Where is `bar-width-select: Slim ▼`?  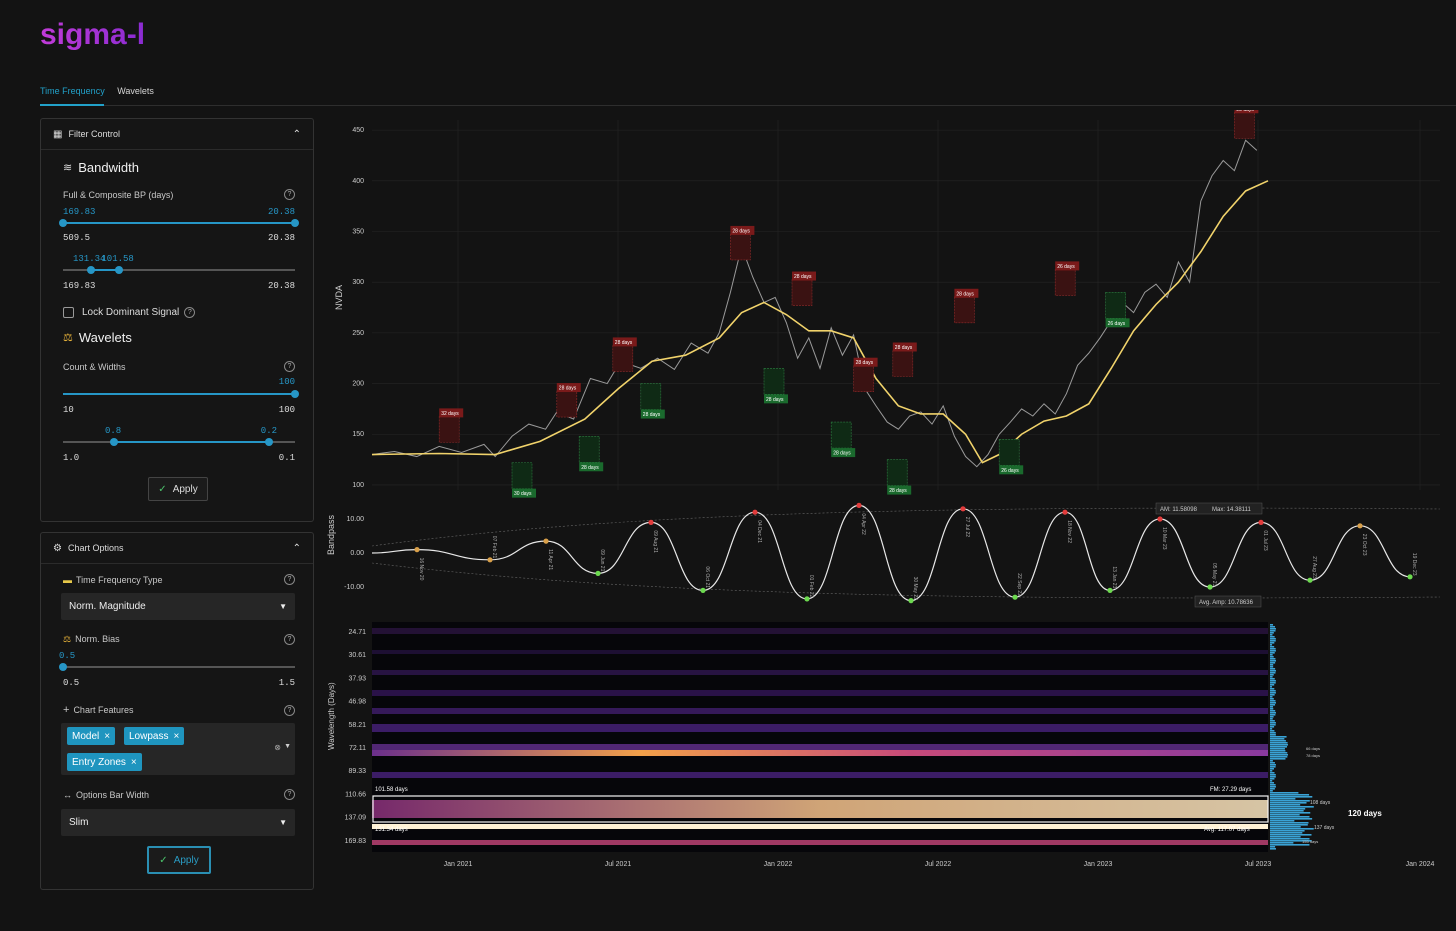
bar-width-select: Slim ▼ is located at coordinates (178, 822).